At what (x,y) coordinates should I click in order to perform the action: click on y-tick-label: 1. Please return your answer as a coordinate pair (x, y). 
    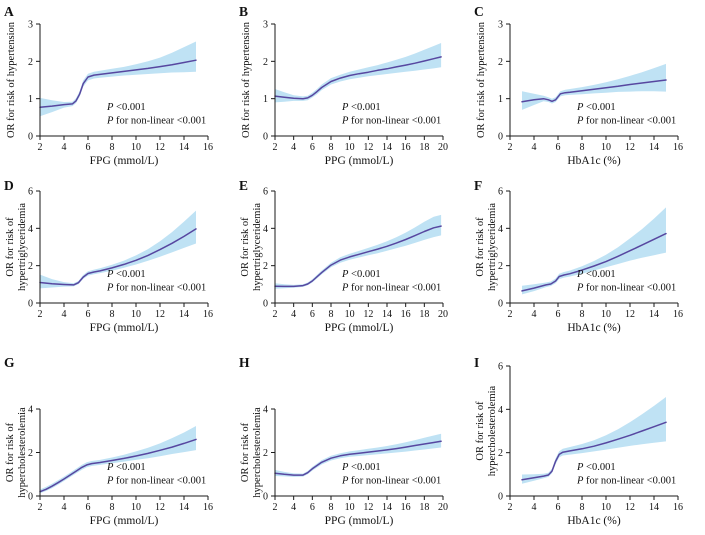
    Looking at the image, I should click on (265, 99).